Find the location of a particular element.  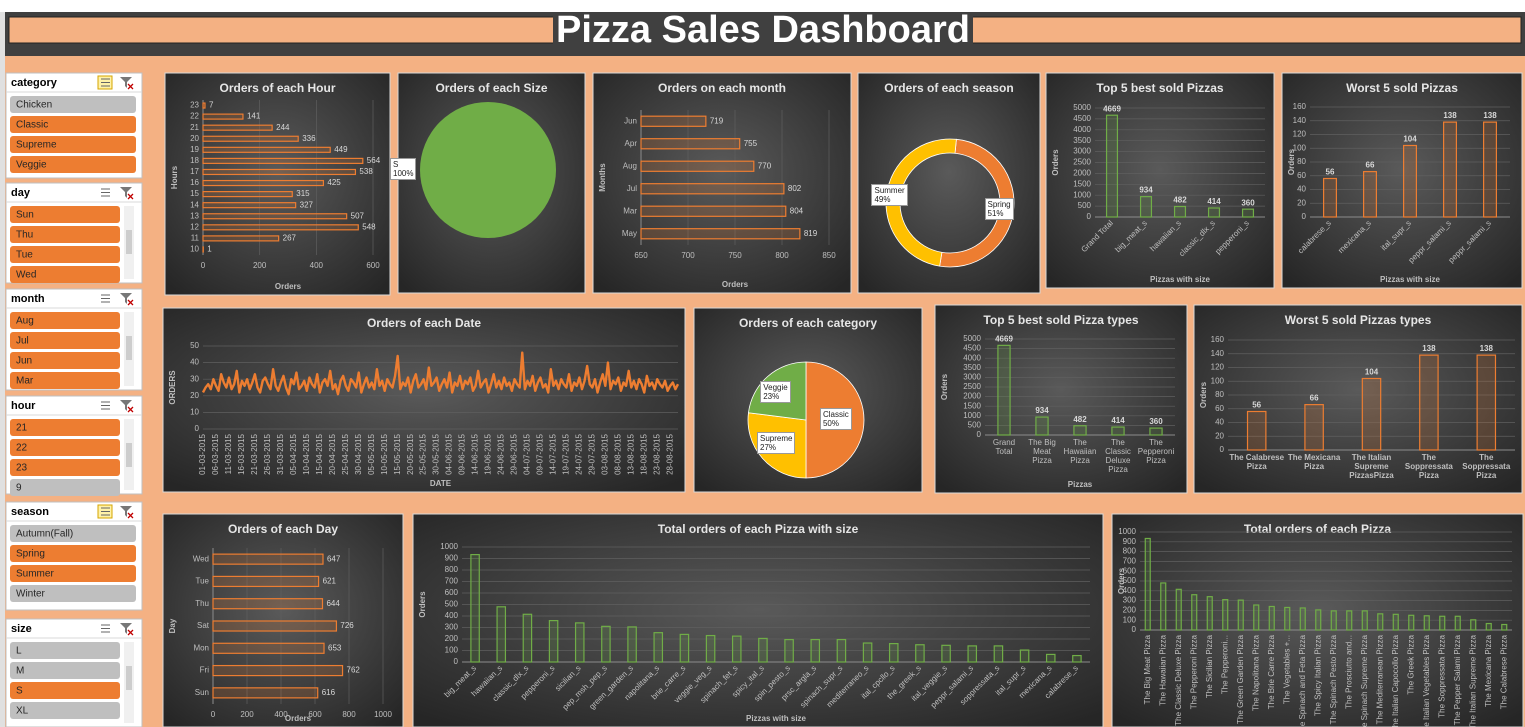

chart-title: Orders of each Size is located at coordinates (491, 88).